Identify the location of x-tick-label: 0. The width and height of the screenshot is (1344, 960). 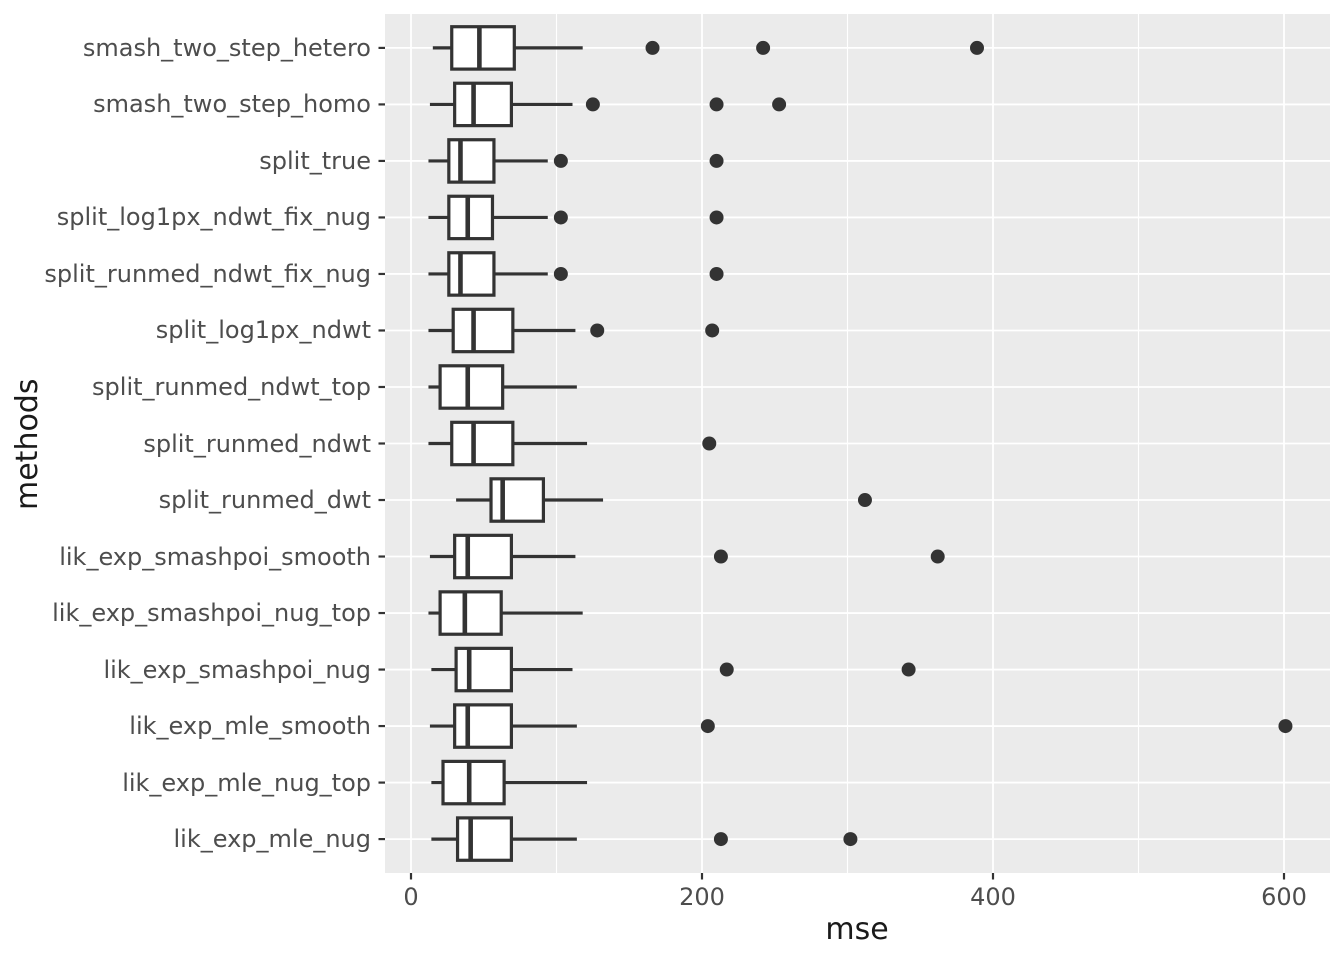
(411, 897).